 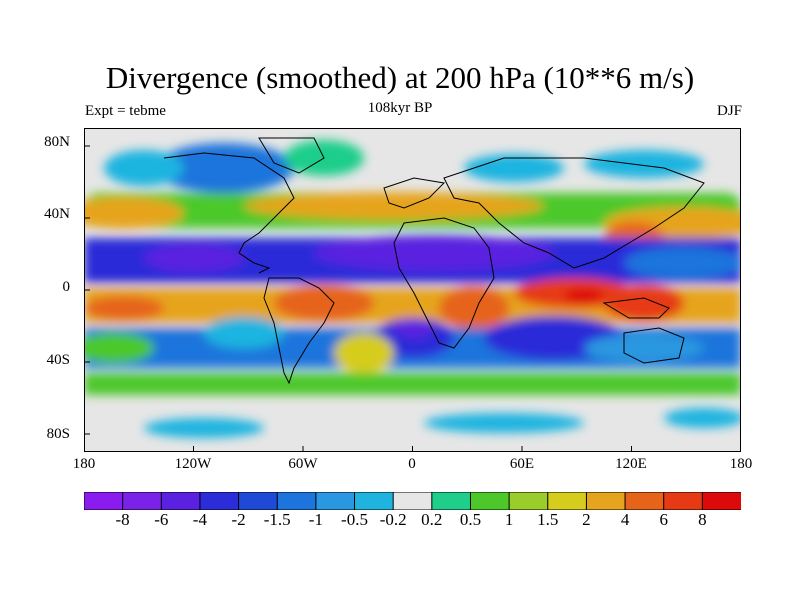 I want to click on colorbar-label: -2, so click(x=238, y=519).